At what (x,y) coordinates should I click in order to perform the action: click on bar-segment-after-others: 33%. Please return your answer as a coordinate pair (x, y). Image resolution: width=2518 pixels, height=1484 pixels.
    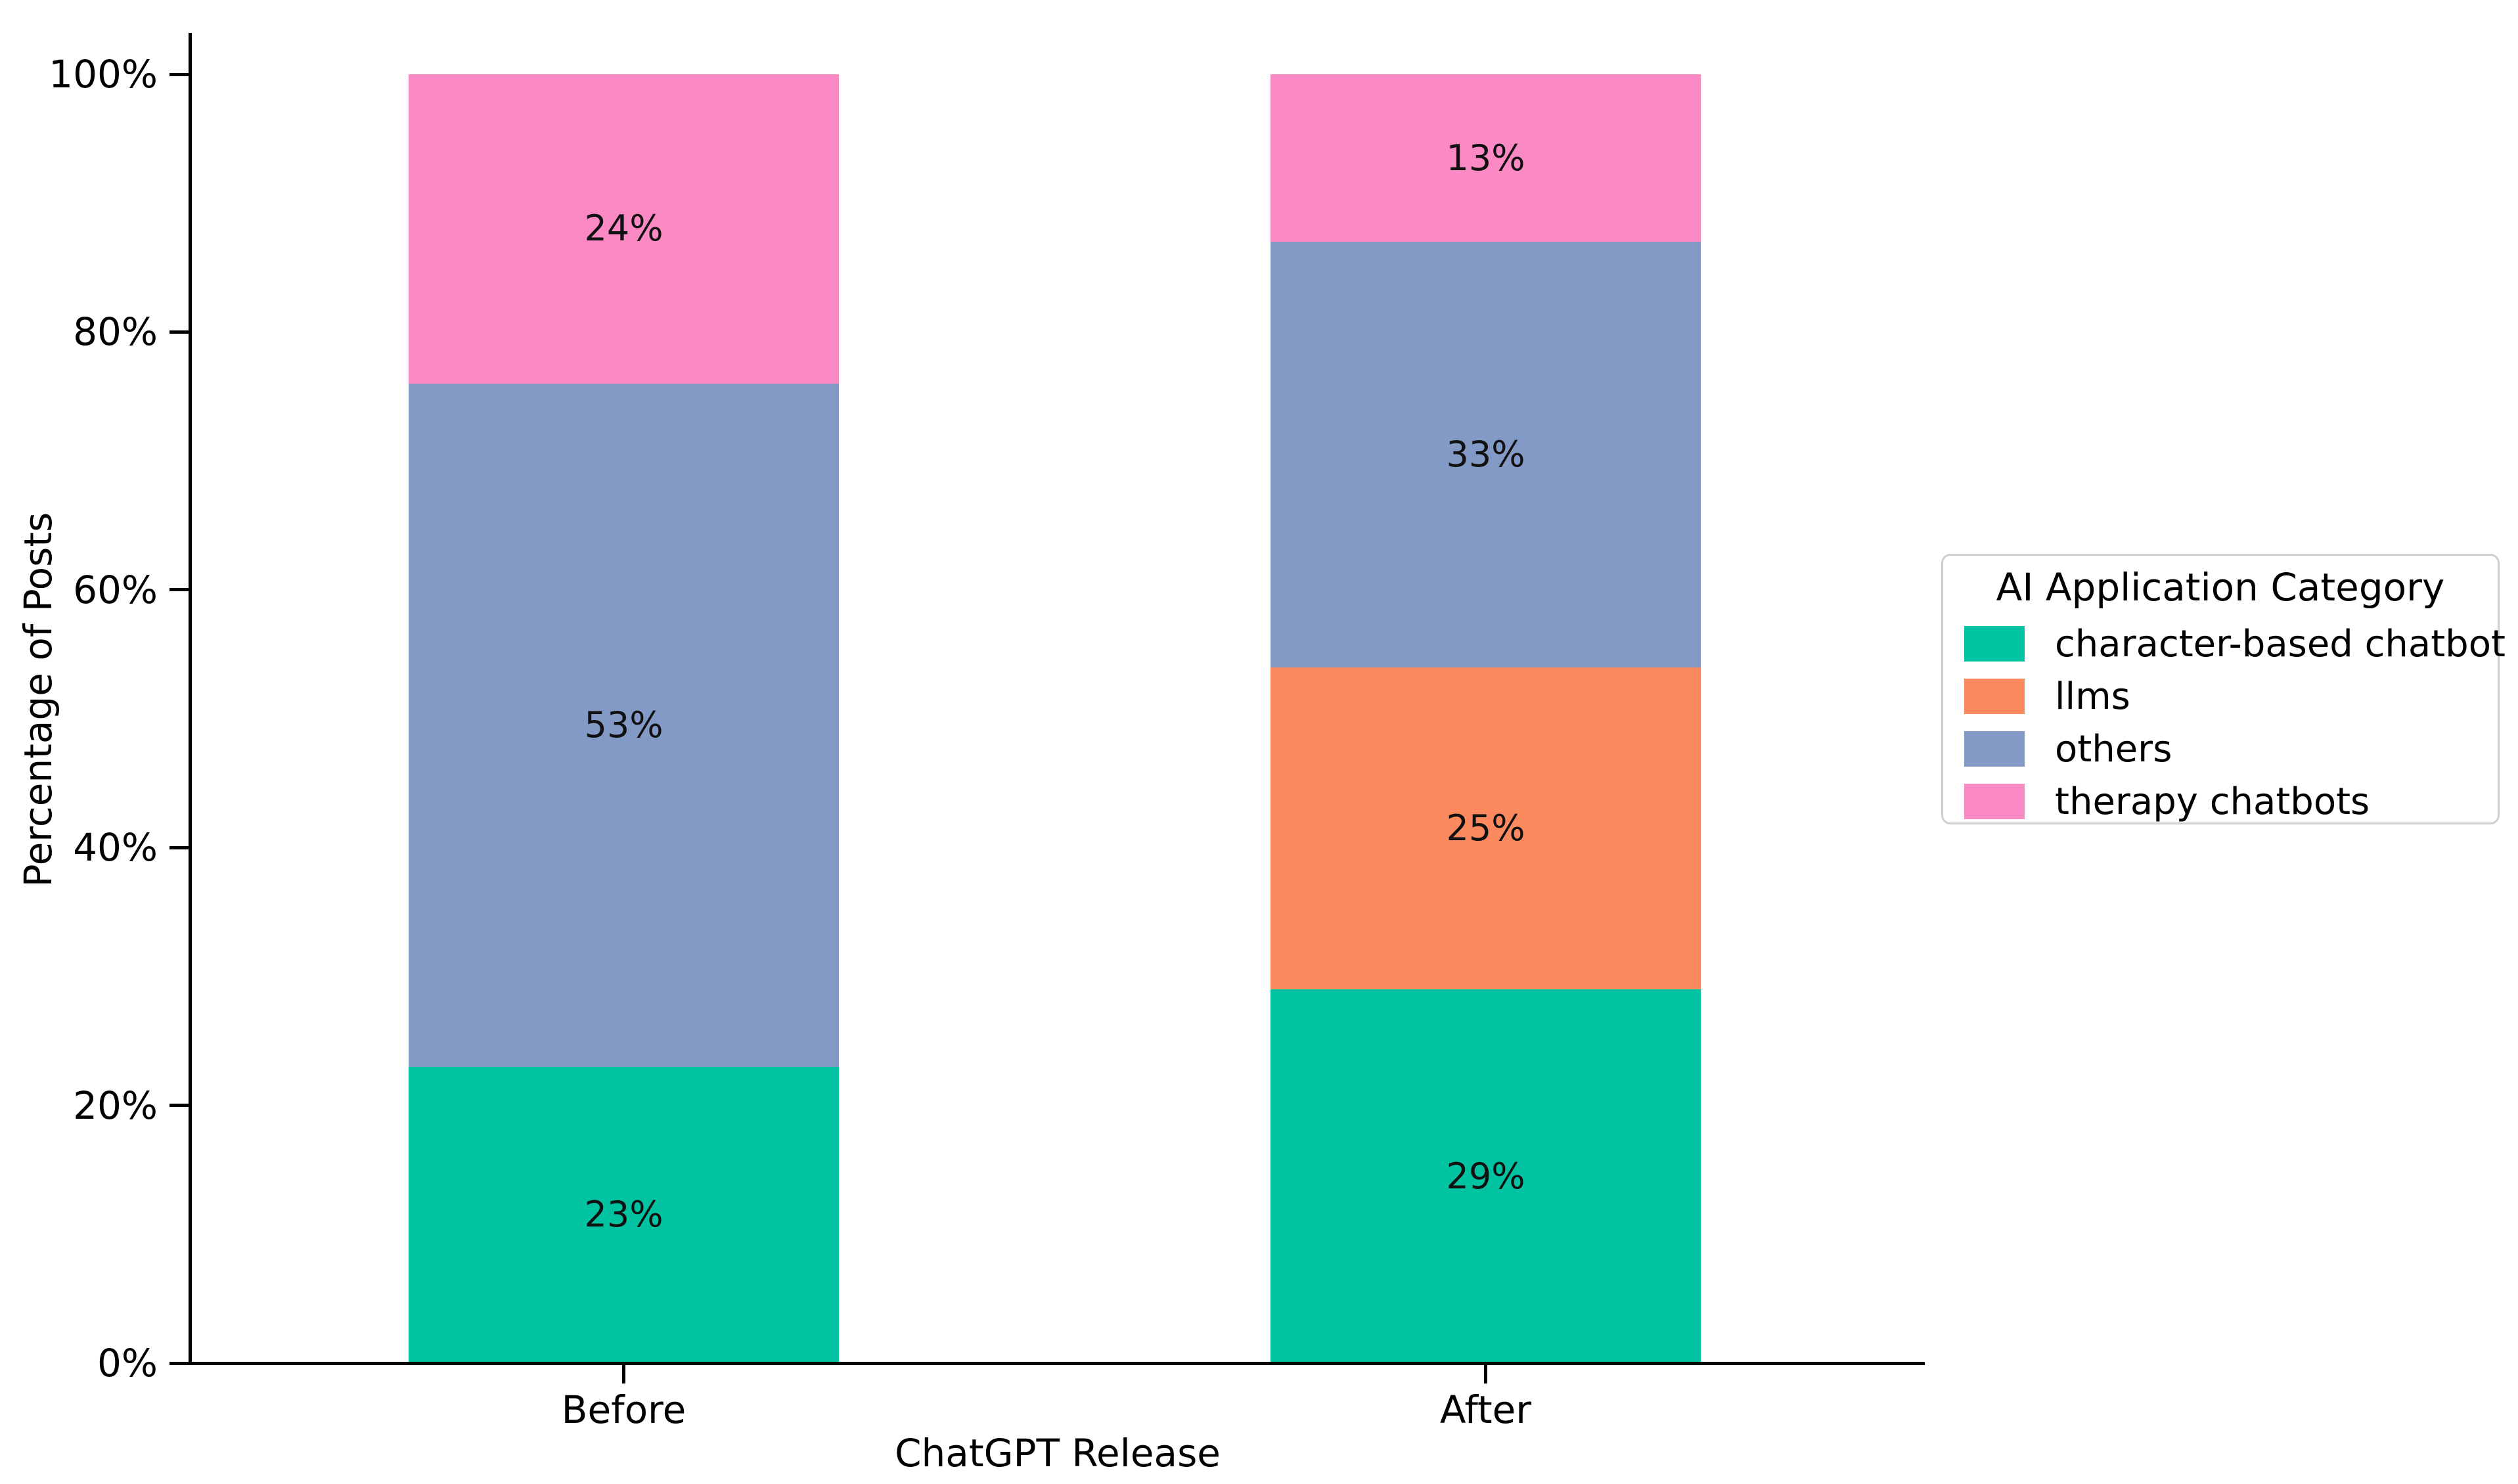
    Looking at the image, I should click on (1485, 454).